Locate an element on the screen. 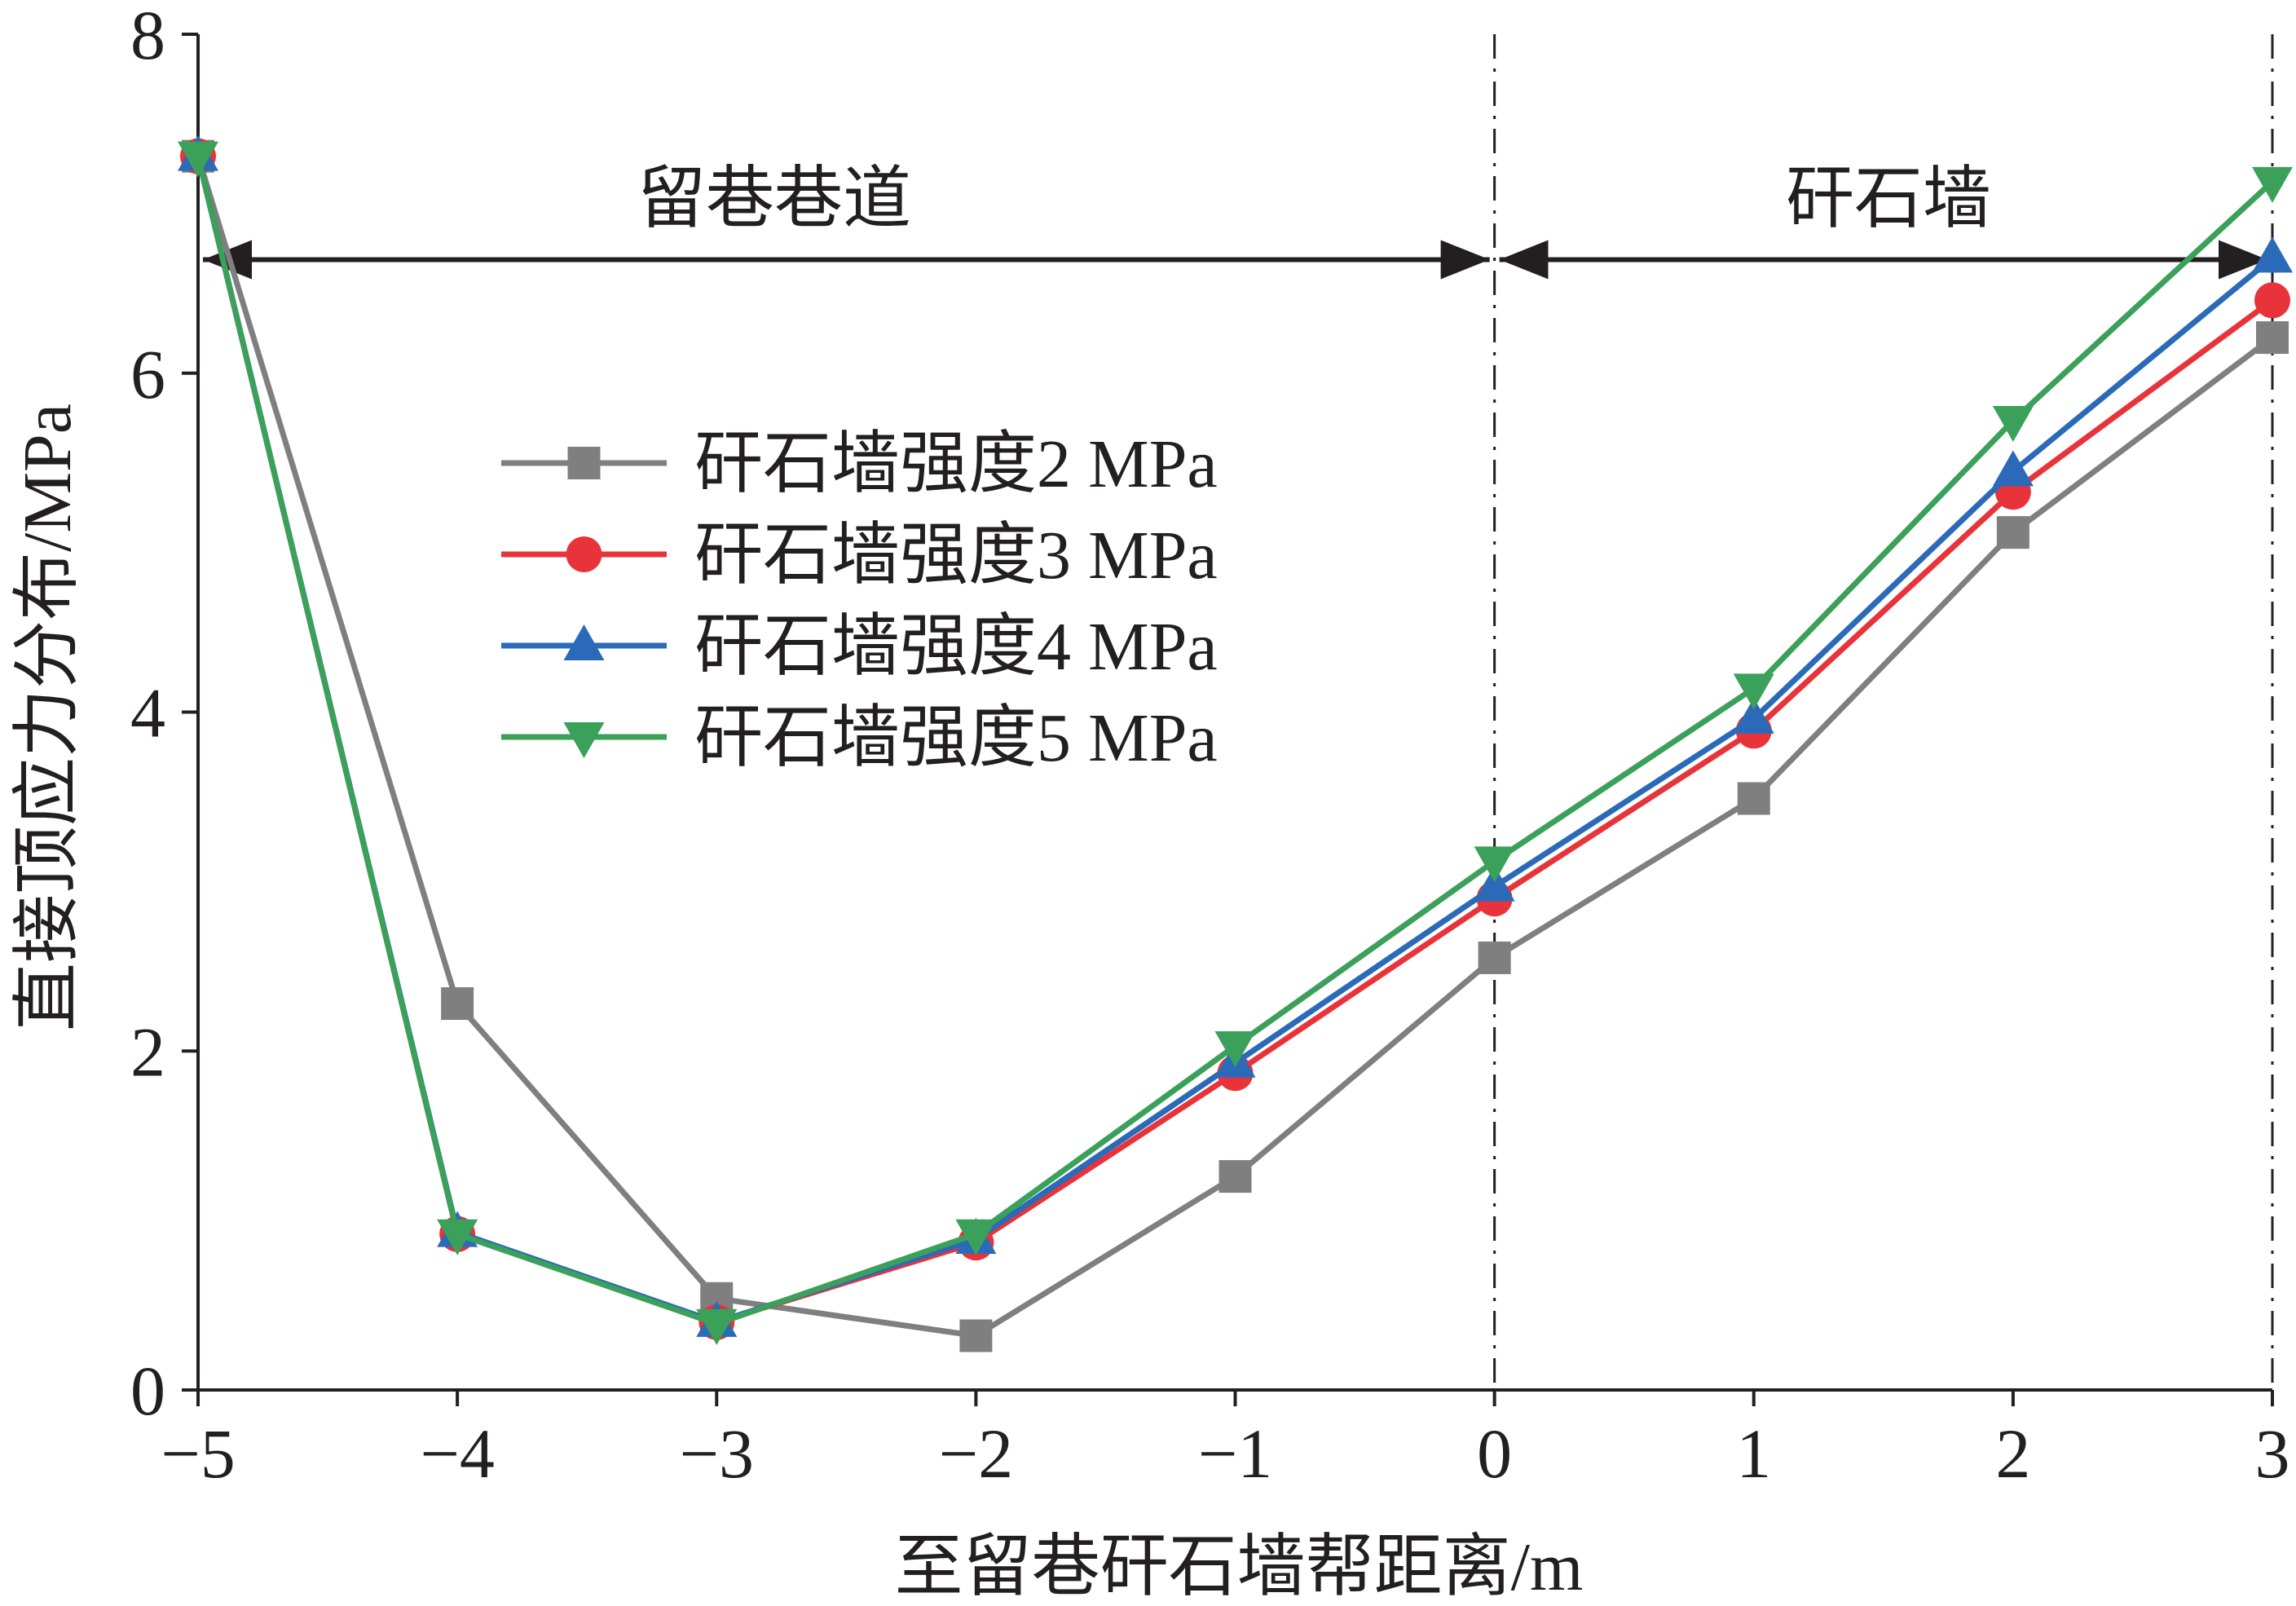 Image resolution: width=2296 pixels, height=1606 pixels. x-tick-label: −1 is located at coordinates (1235, 1453).